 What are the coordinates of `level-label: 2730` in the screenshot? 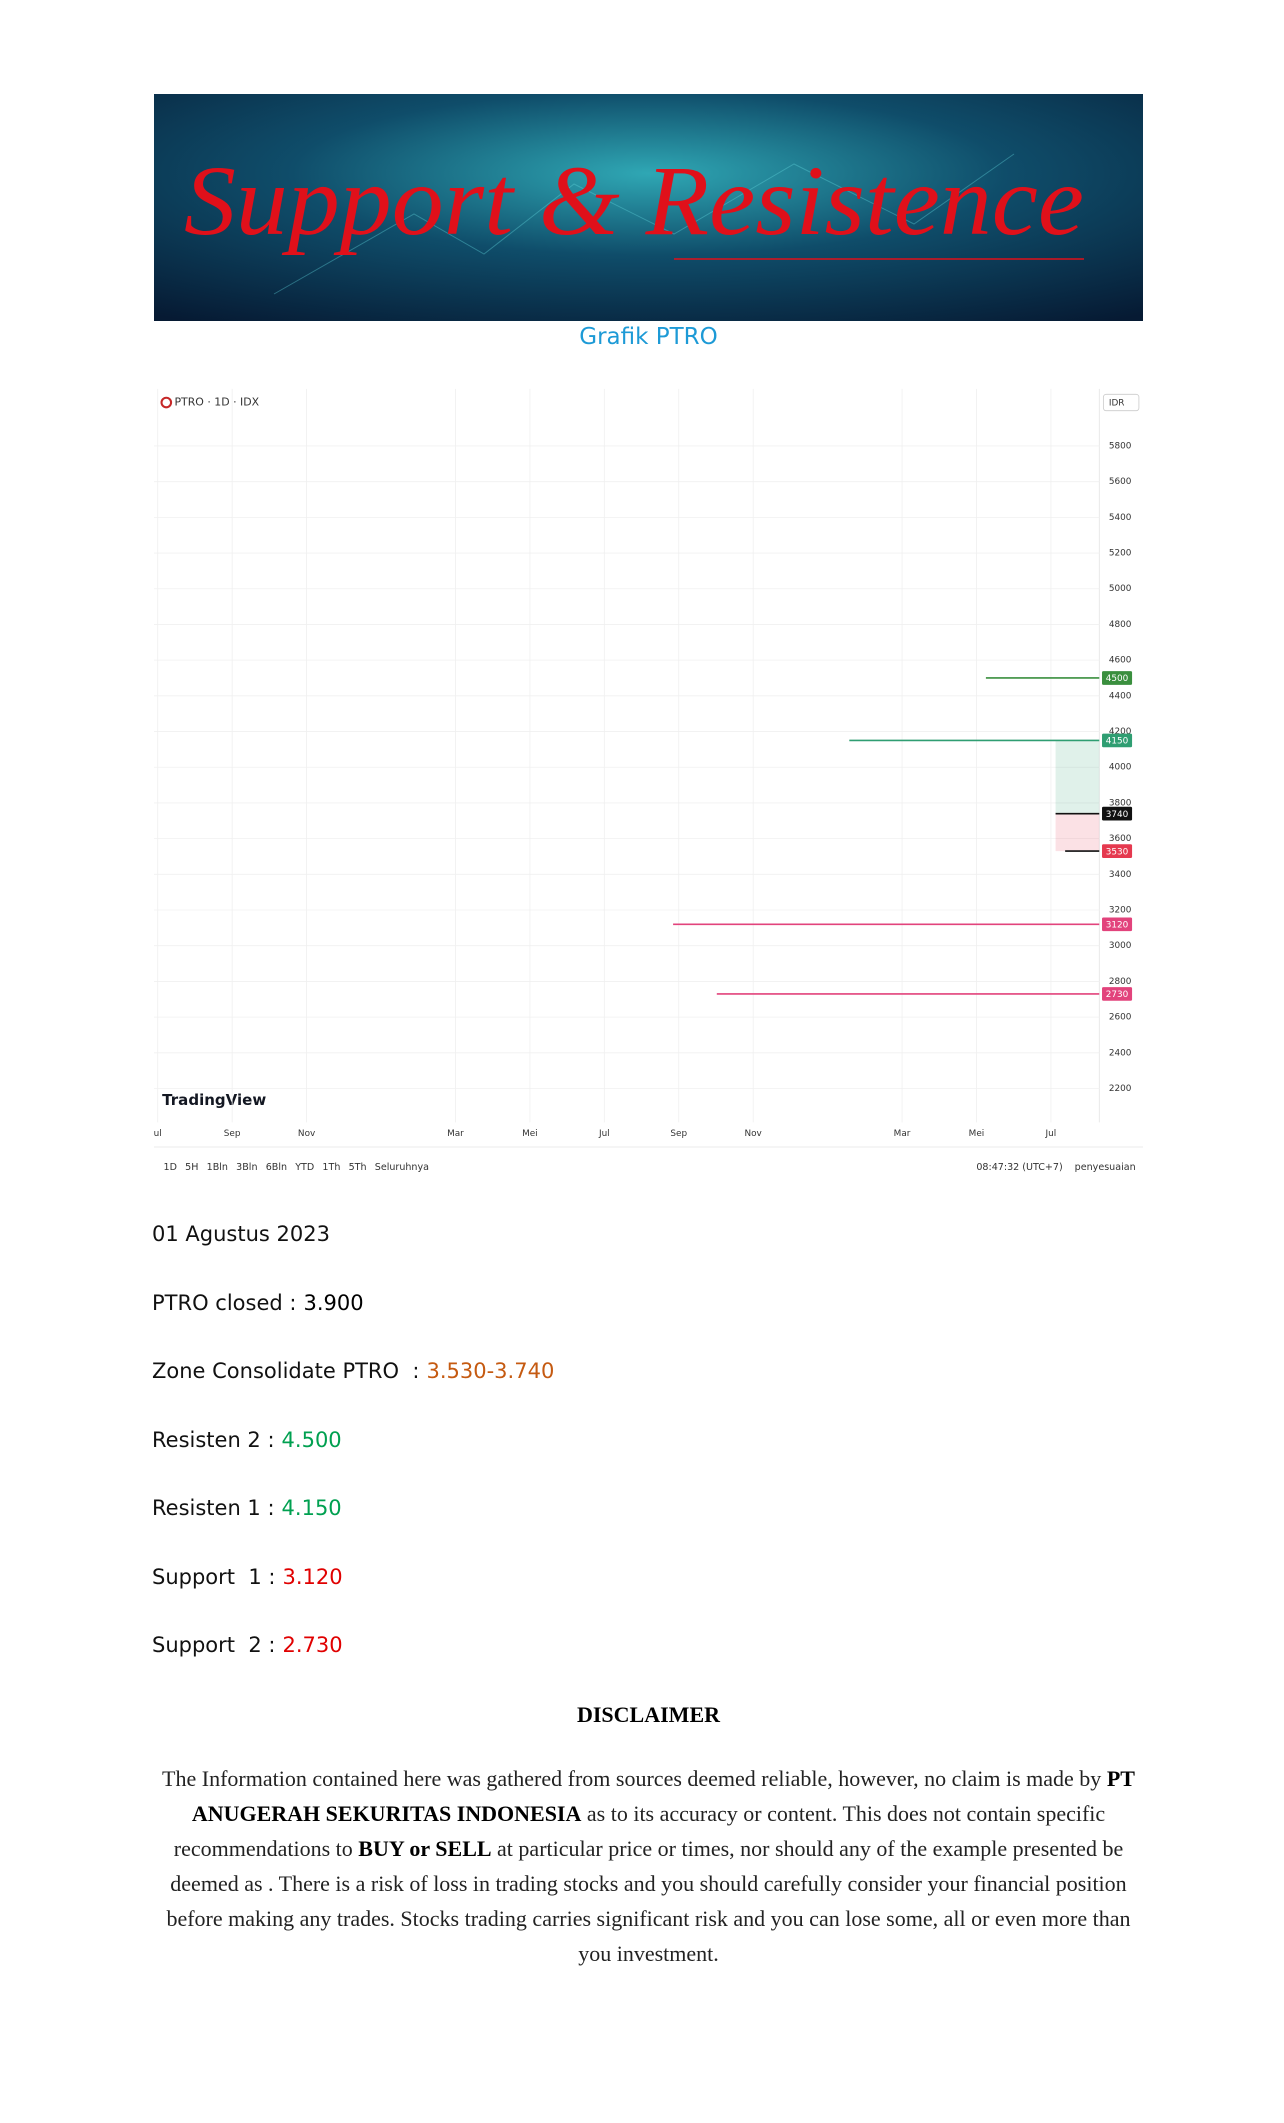 It's located at (1117, 995).